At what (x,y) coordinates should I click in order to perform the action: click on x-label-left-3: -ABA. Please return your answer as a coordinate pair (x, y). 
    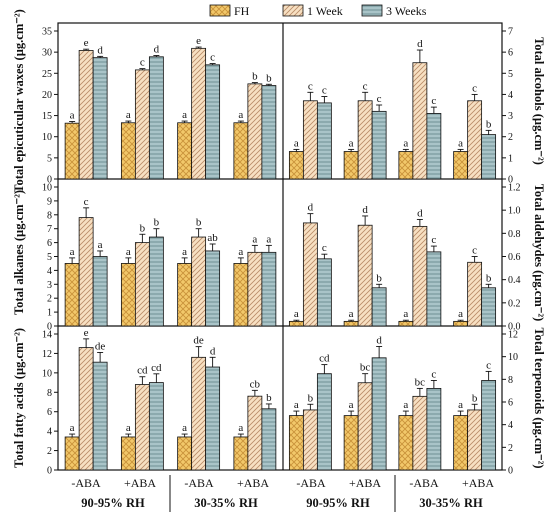
    Looking at the image, I should click on (199, 483).